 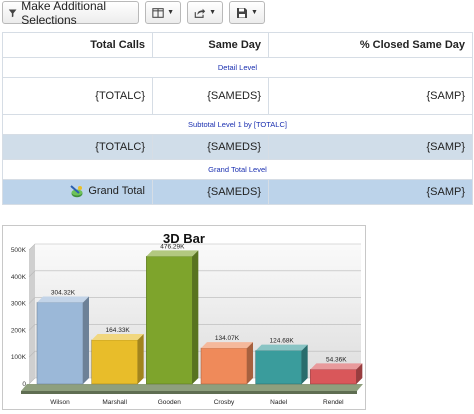 What do you see at coordinates (12, 13) in the screenshot?
I see `filter-icon` at bounding box center [12, 13].